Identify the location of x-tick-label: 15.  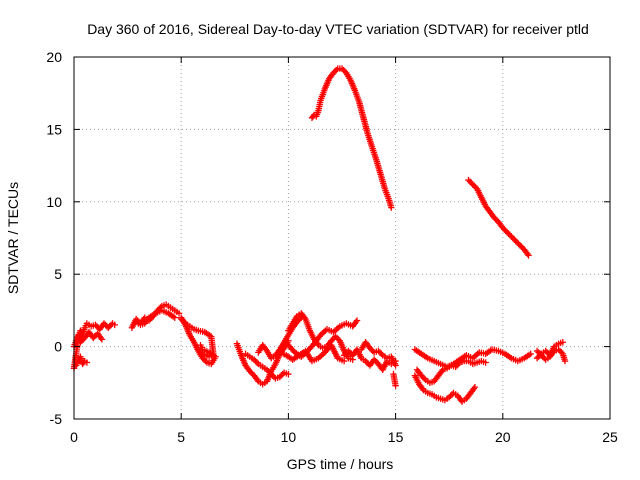
(396, 437).